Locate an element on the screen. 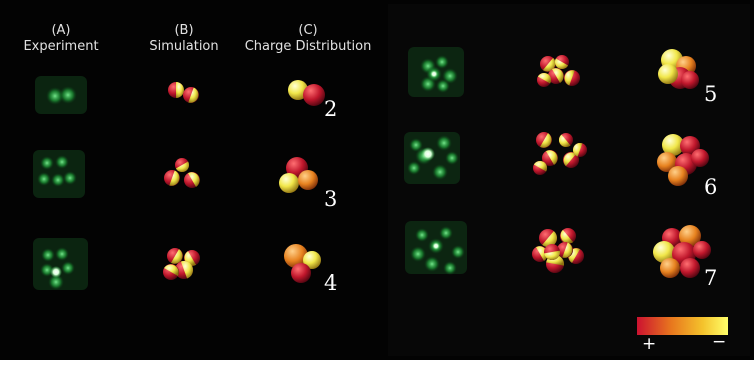 This screenshot has width=754, height=365. row-number-4: 4 is located at coordinates (331, 283).